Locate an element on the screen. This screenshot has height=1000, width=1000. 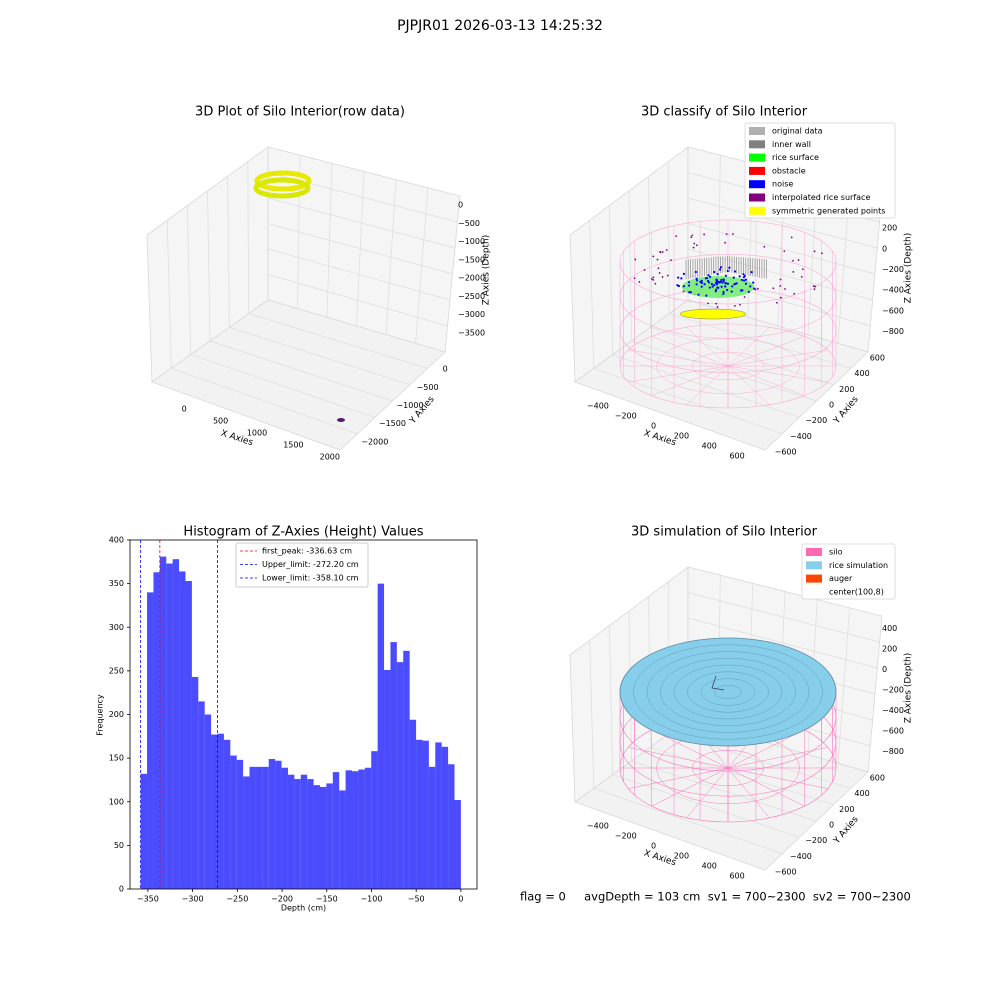
x-tick-label: −400 is located at coordinates (598, 826).